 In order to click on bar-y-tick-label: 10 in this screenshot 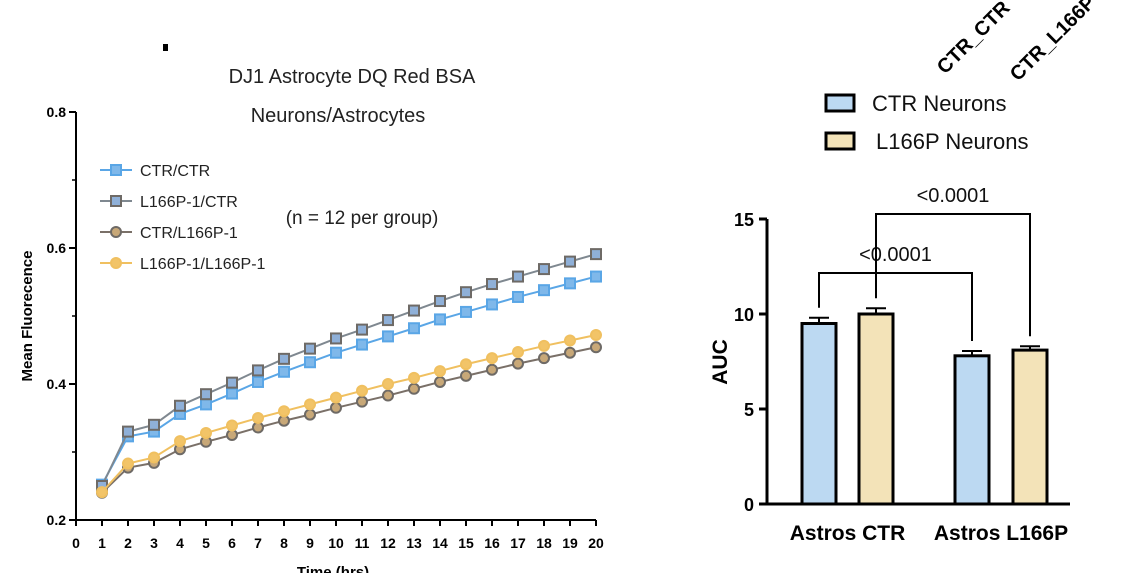, I will do `click(744, 315)`.